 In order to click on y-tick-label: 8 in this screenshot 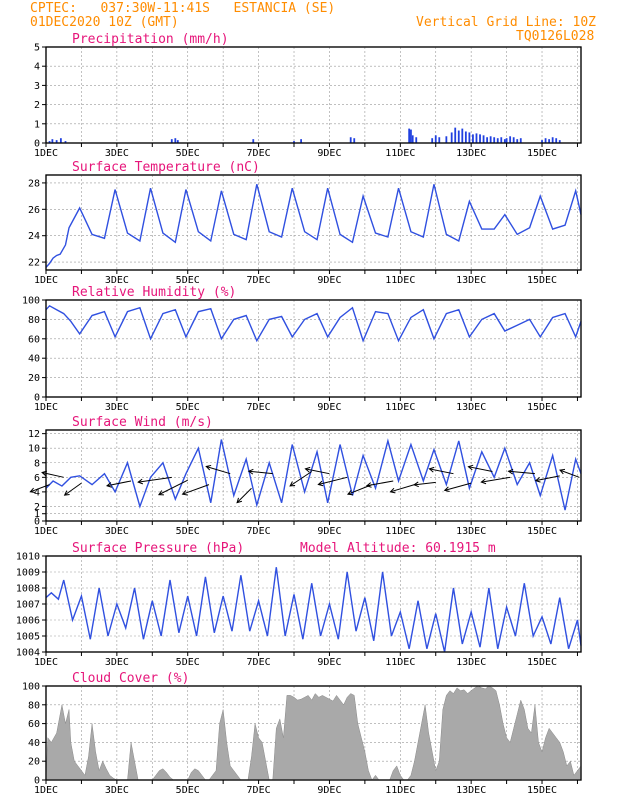, I will do `click(37, 463)`.